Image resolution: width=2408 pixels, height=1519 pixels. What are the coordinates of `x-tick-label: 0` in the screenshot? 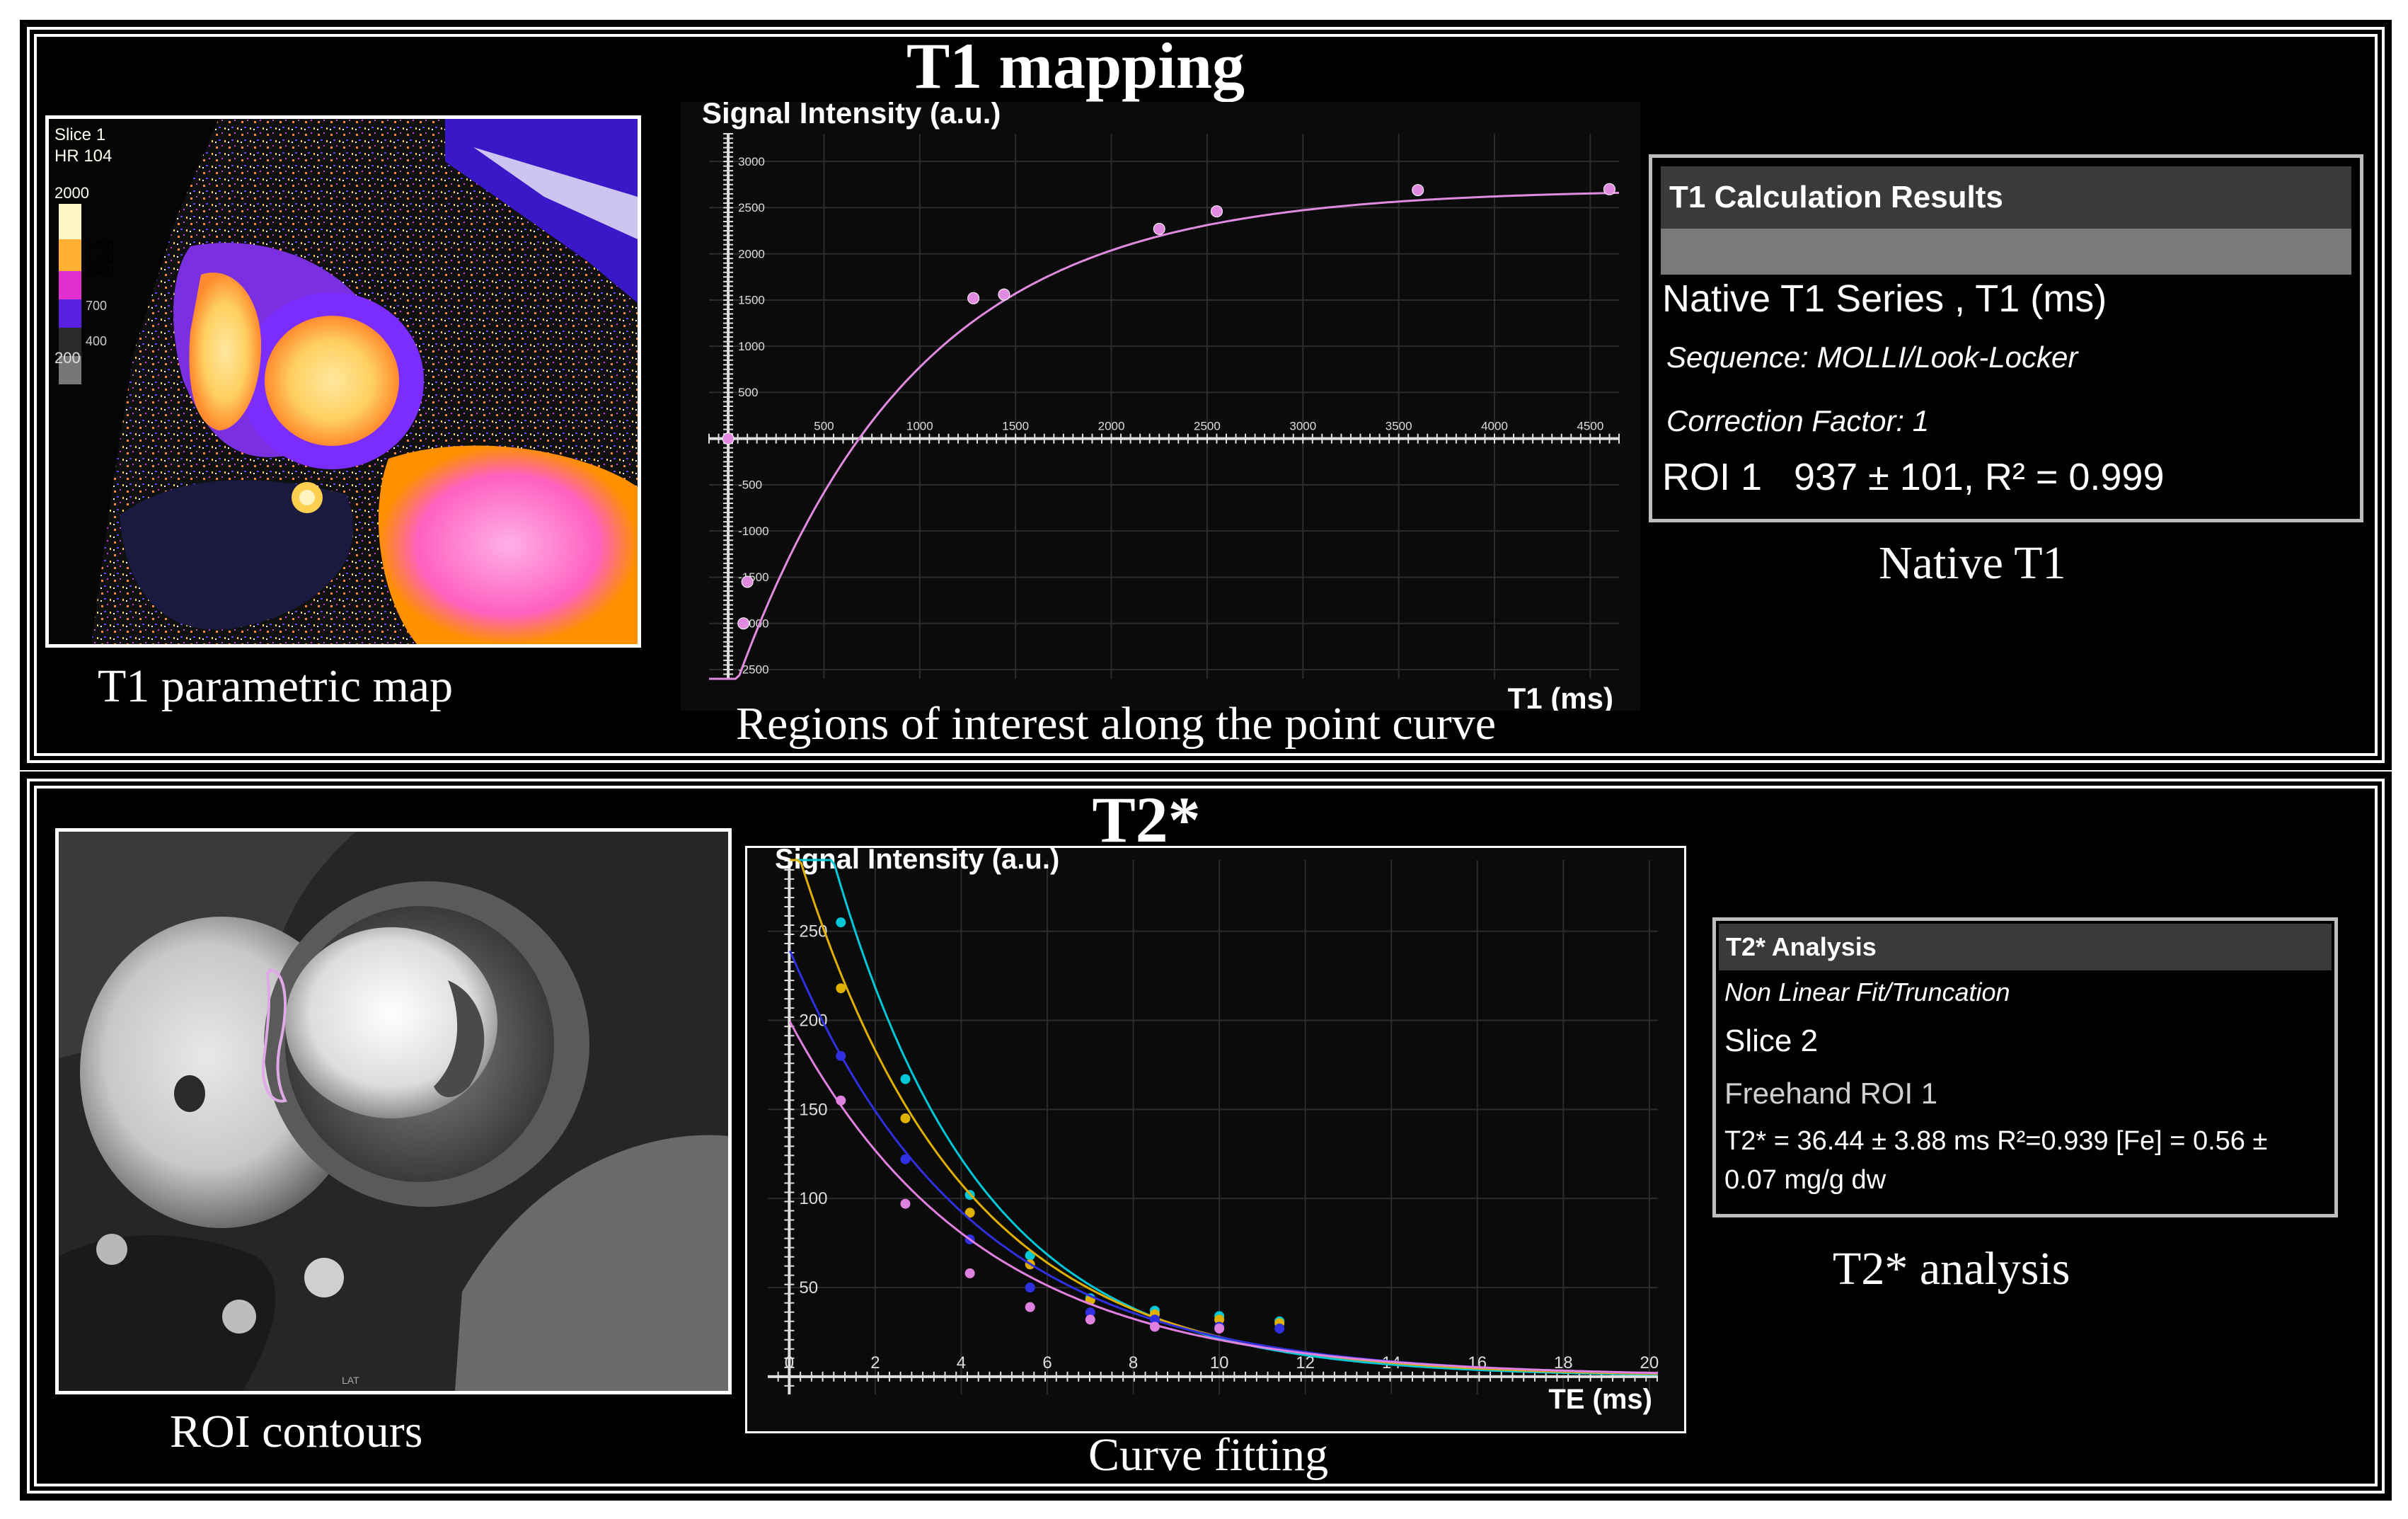 It's located at (789, 1363).